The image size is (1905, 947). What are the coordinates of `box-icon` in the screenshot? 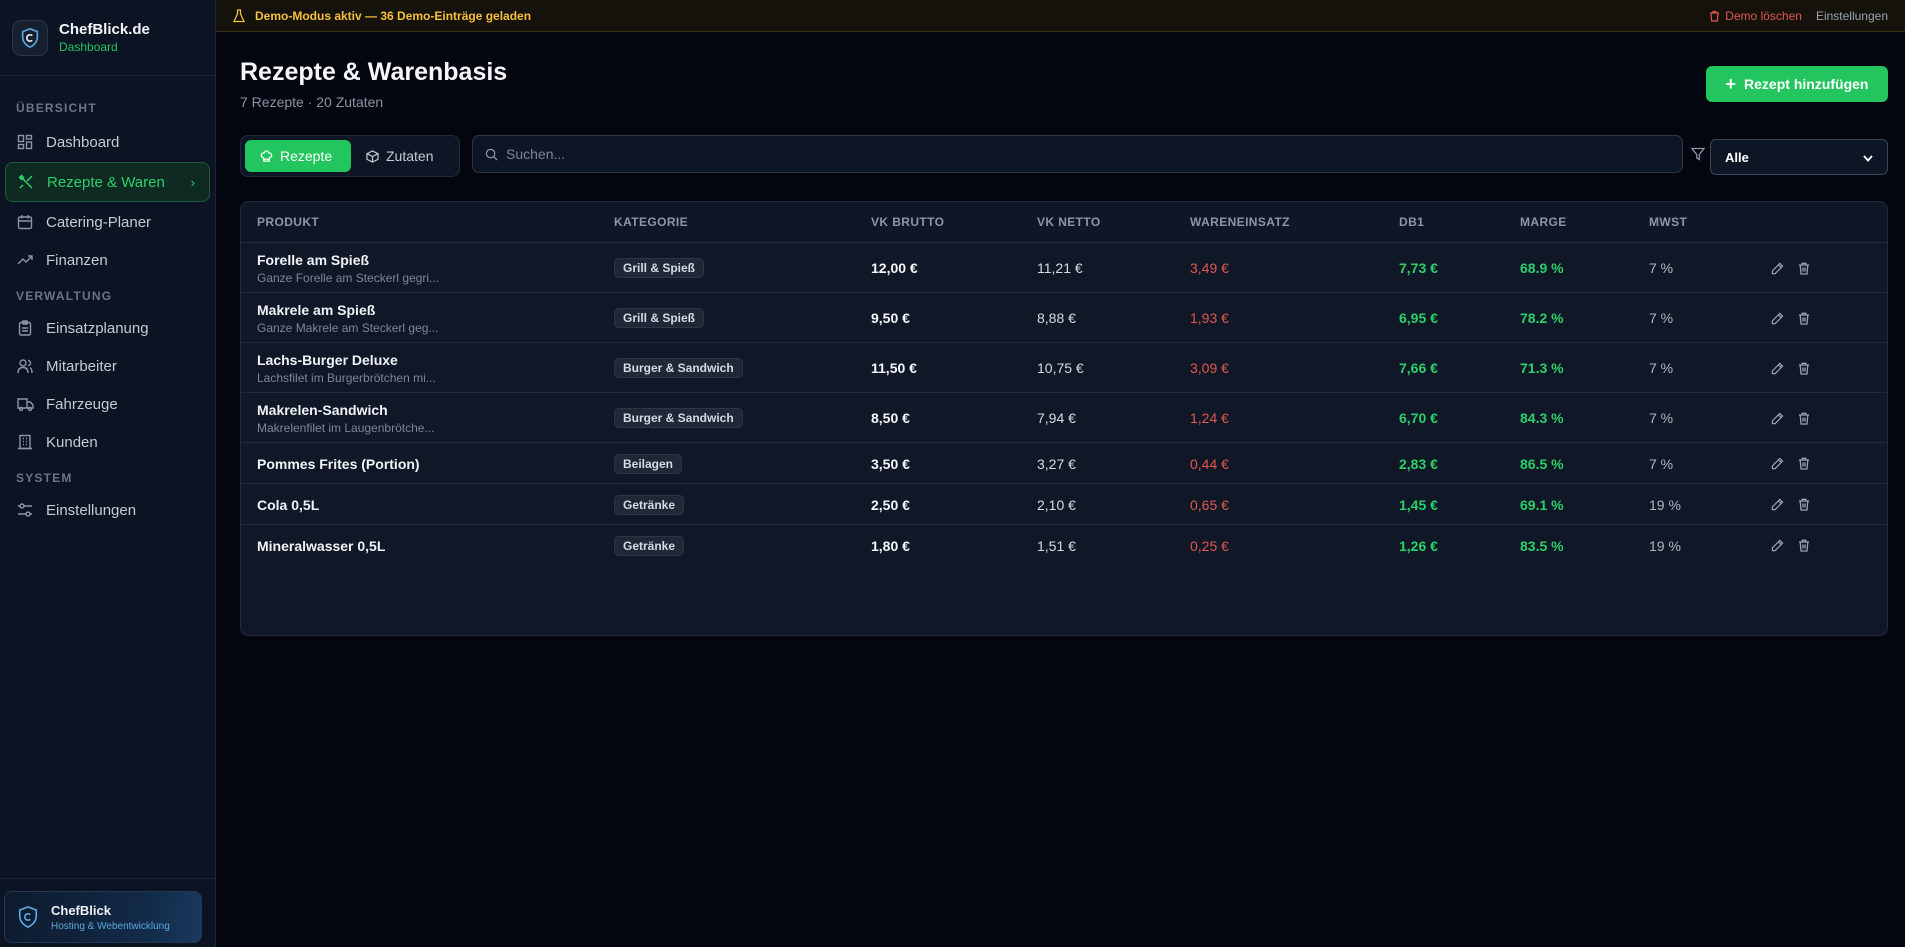 It's located at (372, 156).